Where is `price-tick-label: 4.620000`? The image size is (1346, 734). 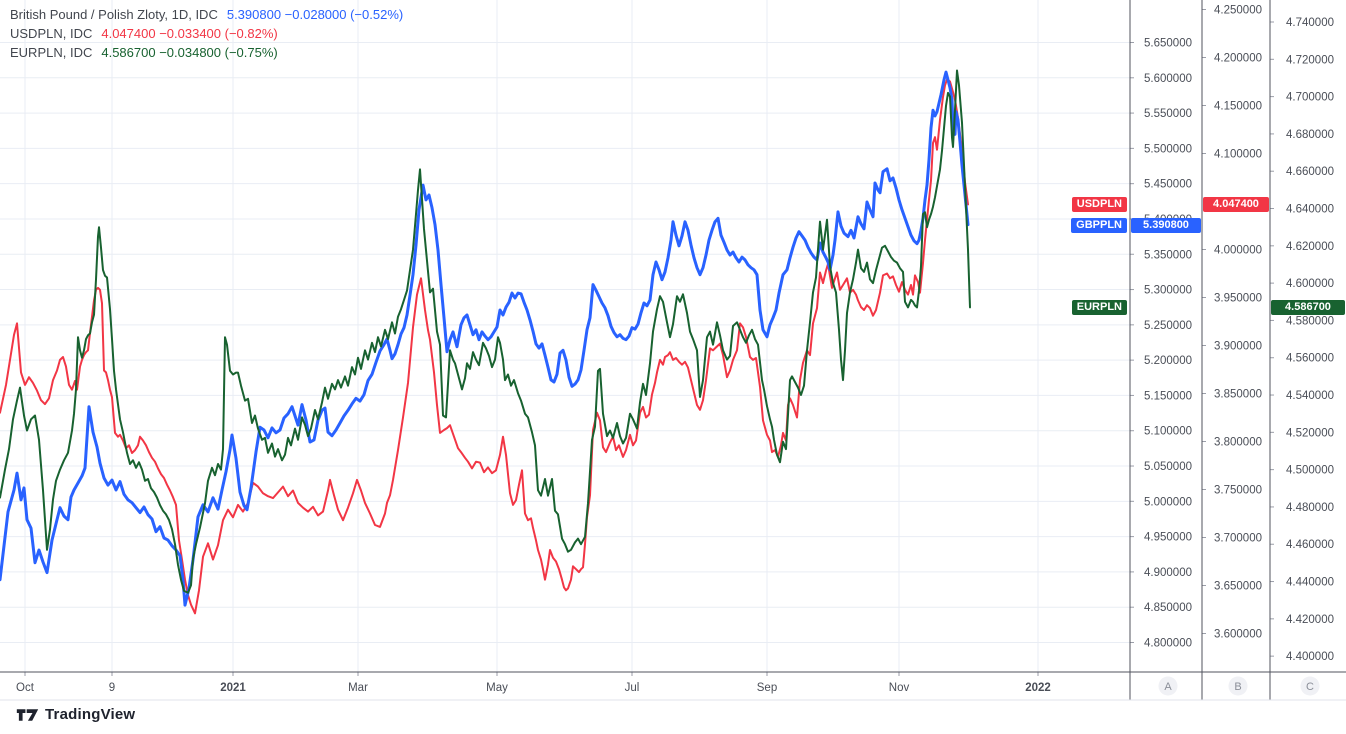
price-tick-label: 4.620000 is located at coordinates (1310, 247).